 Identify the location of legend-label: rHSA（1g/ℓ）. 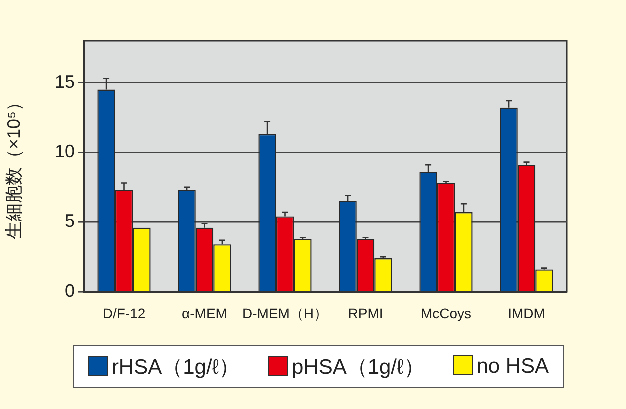
(175, 367).